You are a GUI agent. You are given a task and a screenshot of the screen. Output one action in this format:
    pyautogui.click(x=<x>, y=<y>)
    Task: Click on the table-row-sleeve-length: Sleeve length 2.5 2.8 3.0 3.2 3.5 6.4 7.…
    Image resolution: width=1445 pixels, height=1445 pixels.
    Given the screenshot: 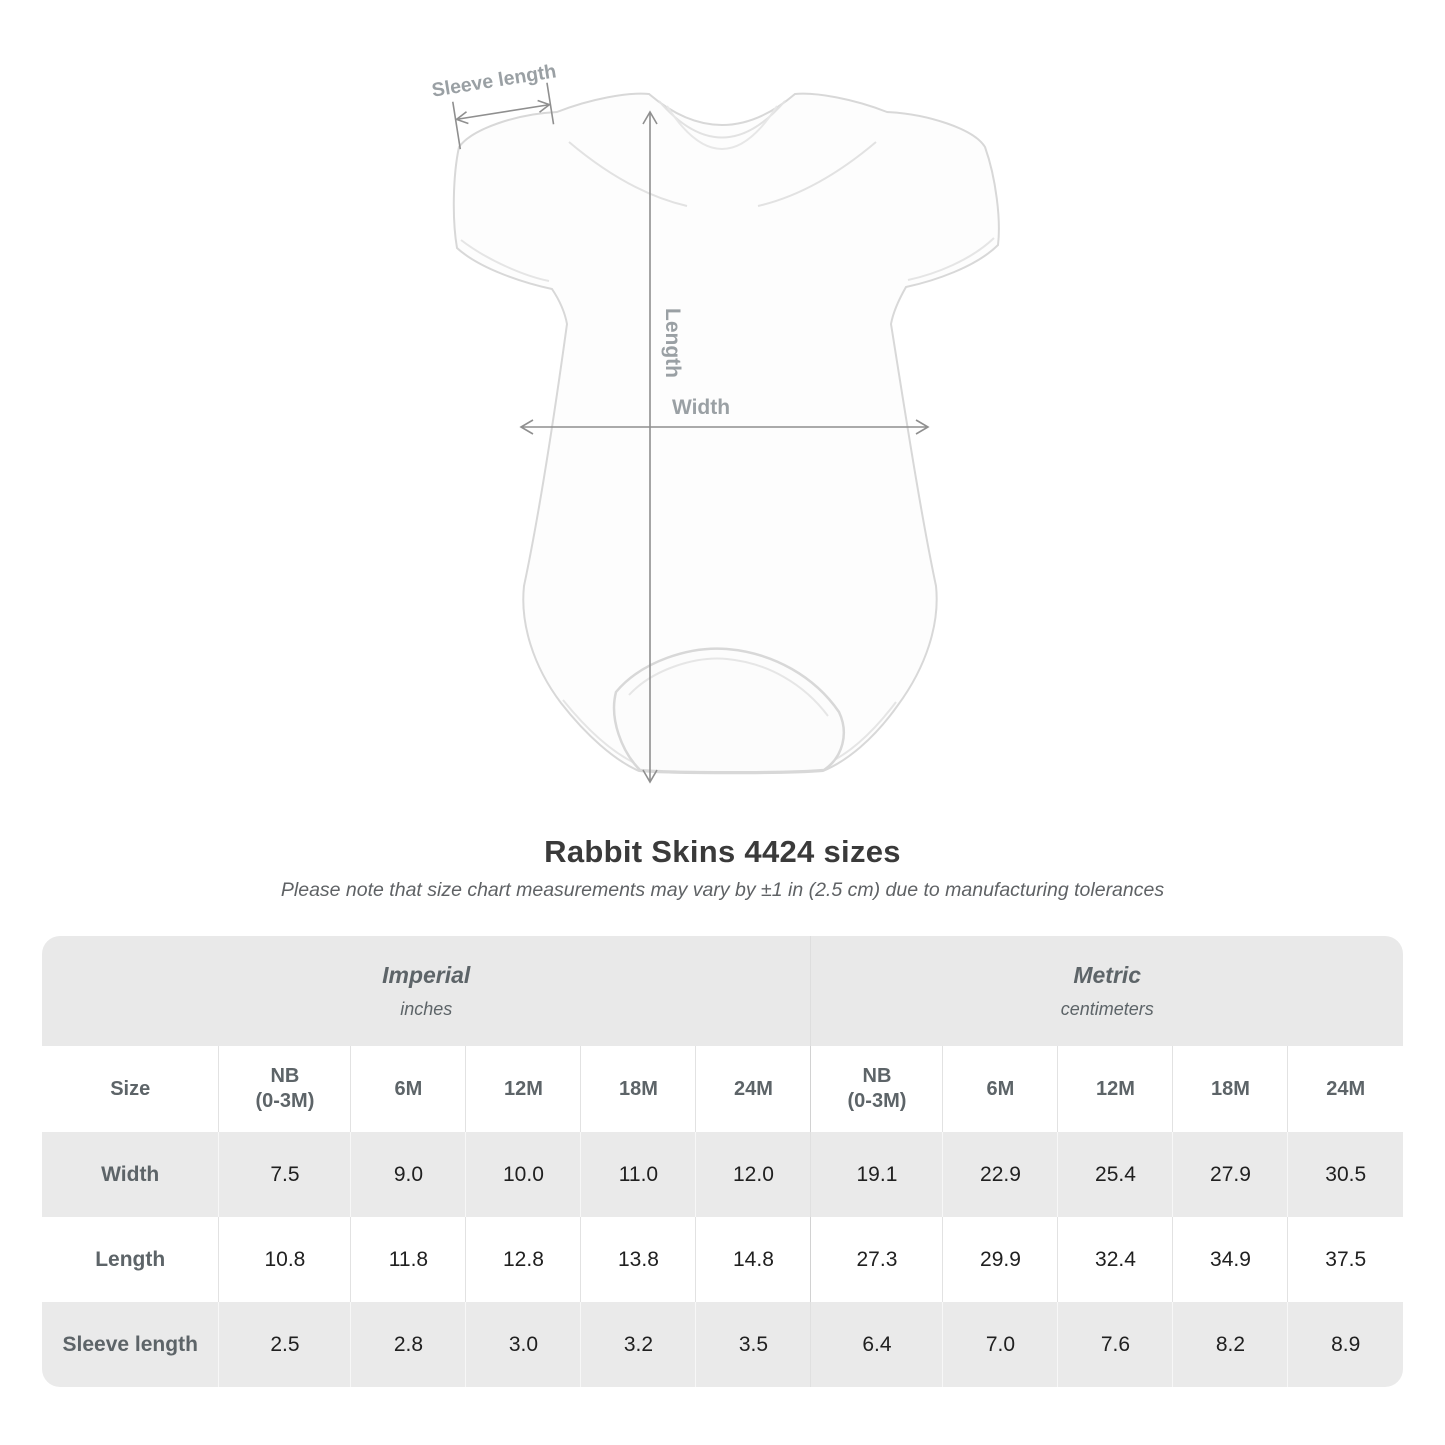 What is the action you would take?
    pyautogui.click(x=722, y=1344)
    